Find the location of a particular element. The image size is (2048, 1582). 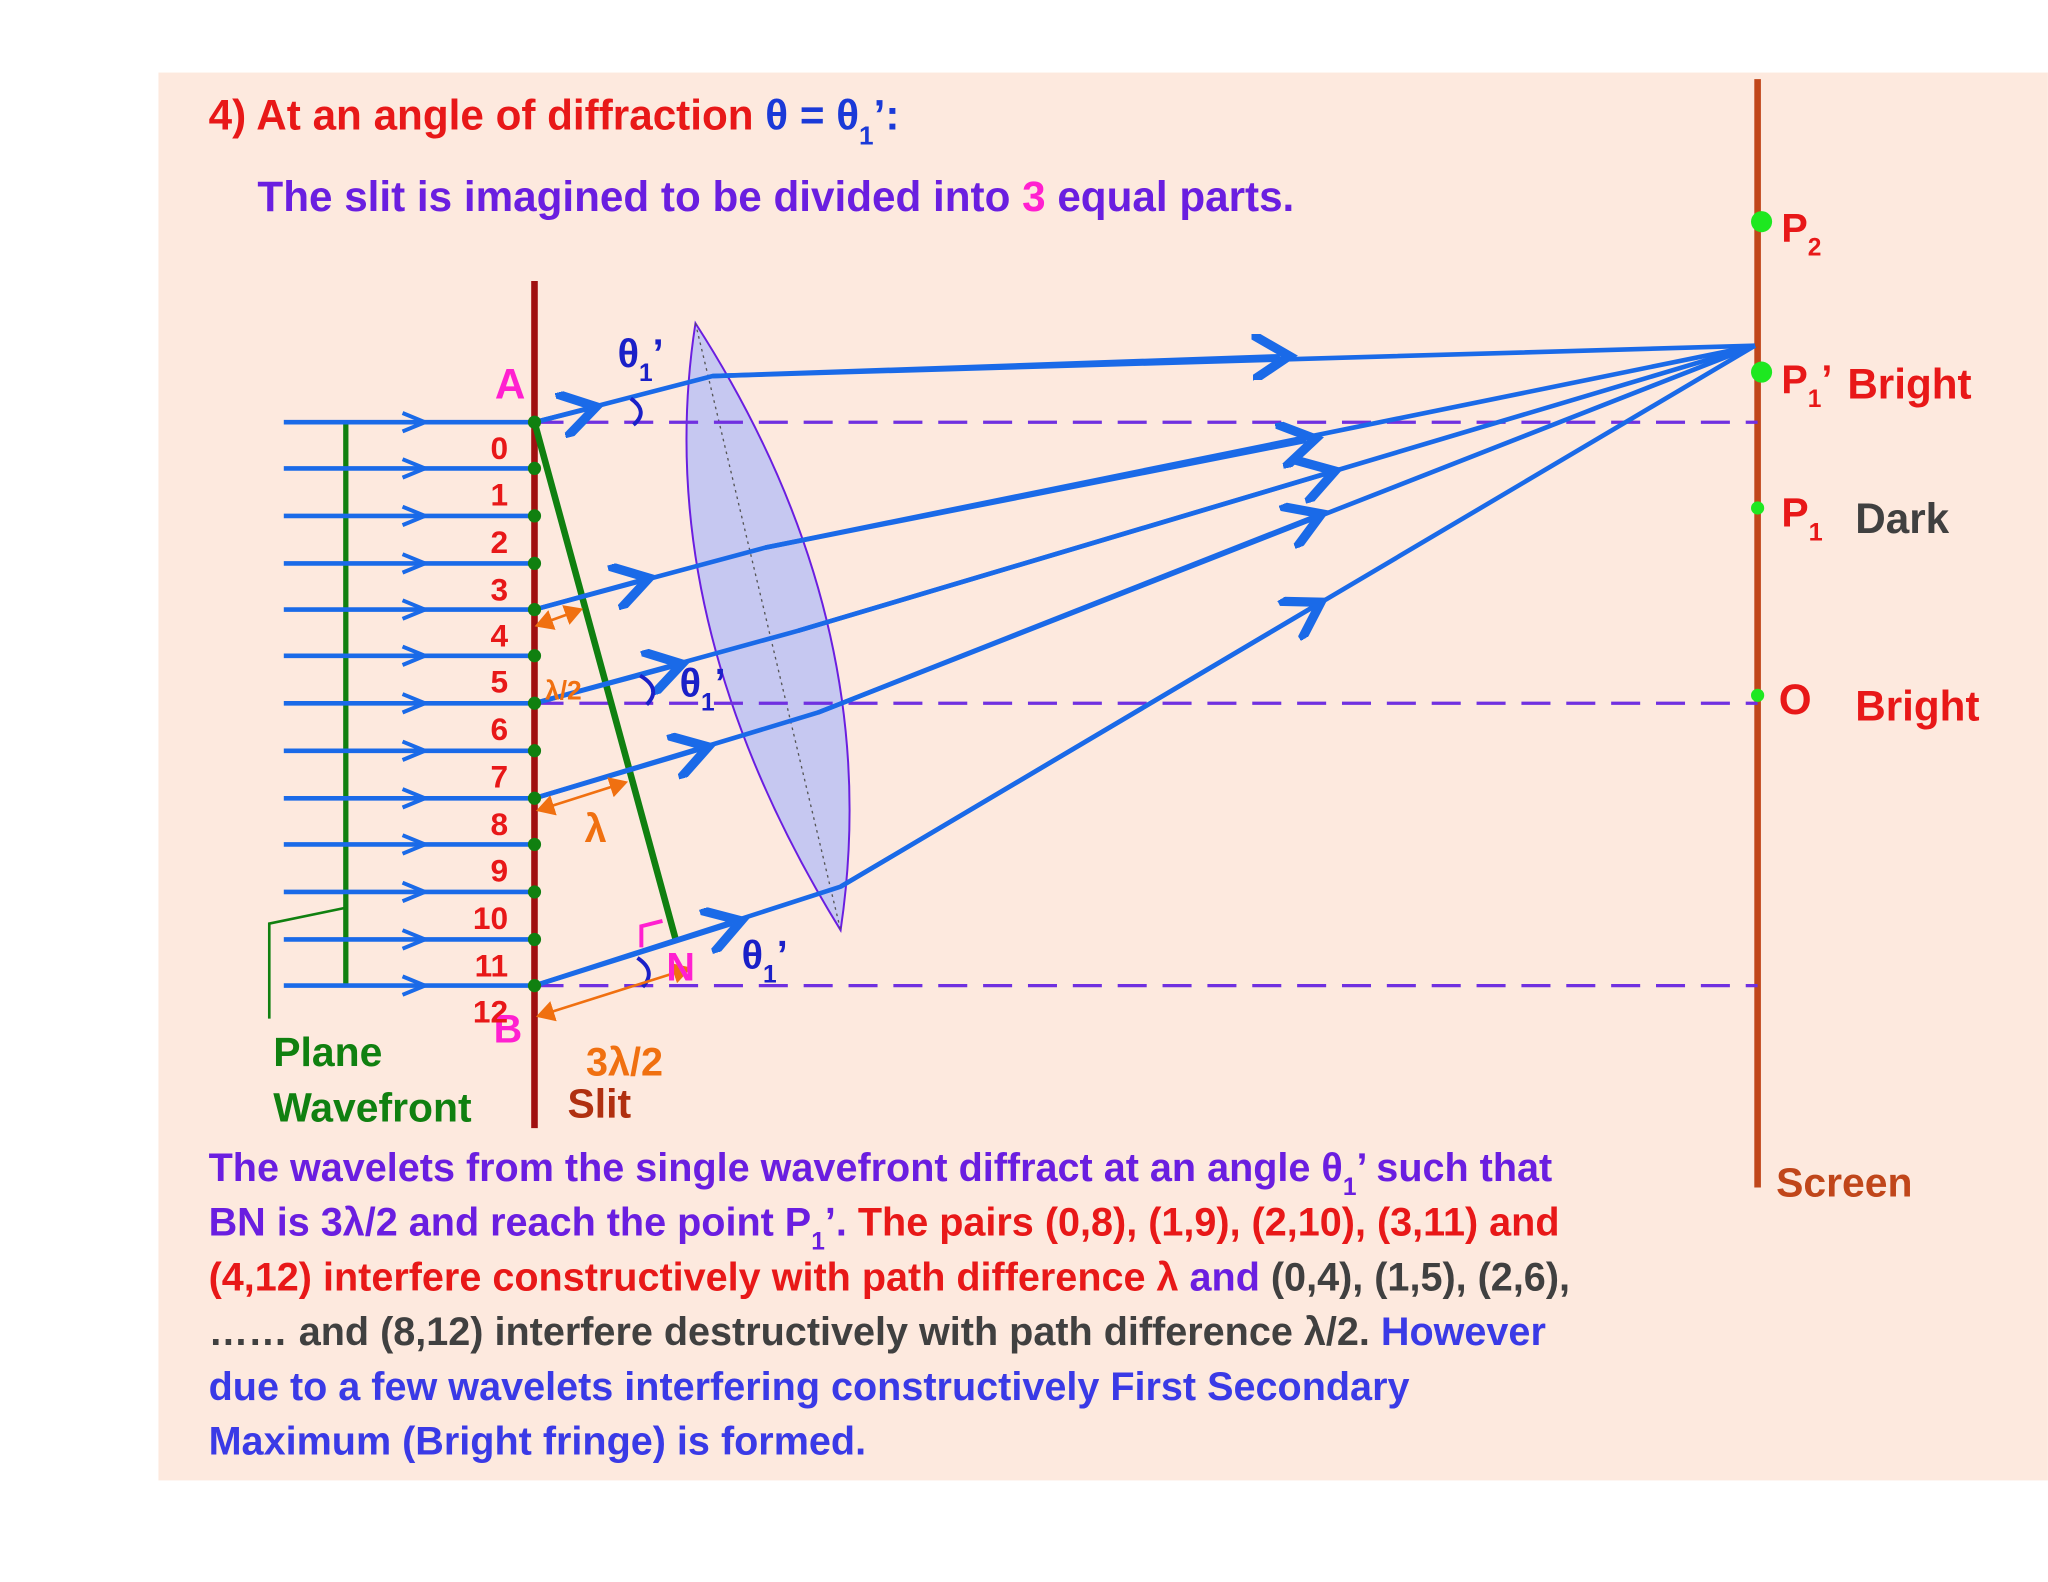

text-segment: Dark is located at coordinates (1902, 518).